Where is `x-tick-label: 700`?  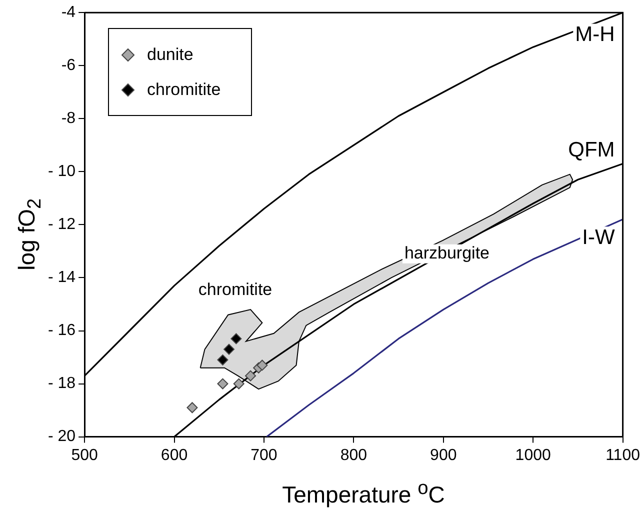
x-tick-label: 700 is located at coordinates (264, 455).